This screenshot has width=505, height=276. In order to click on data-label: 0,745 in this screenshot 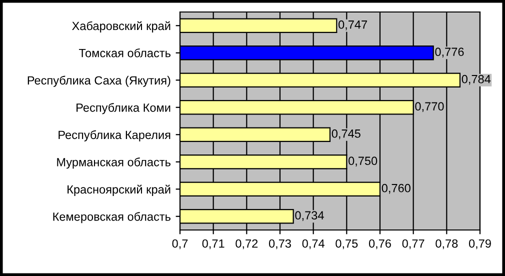, I will do `click(346, 134)`.